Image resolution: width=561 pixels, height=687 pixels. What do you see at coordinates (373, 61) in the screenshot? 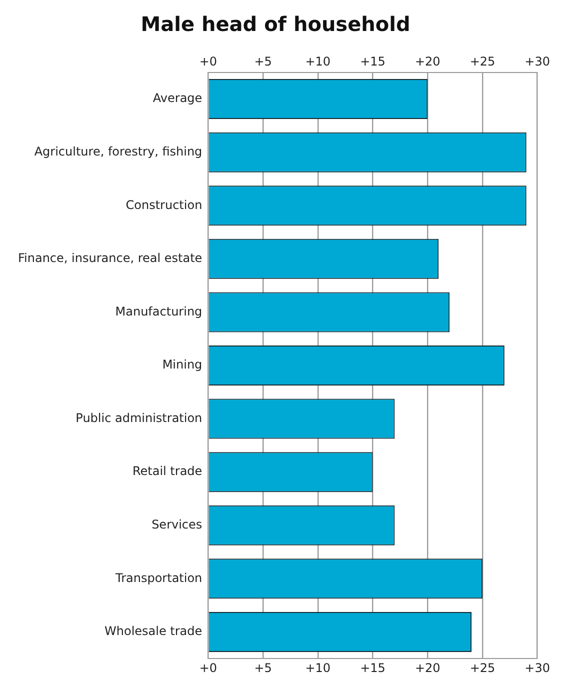
I see `x2-tick-label: +15` at bounding box center [373, 61].